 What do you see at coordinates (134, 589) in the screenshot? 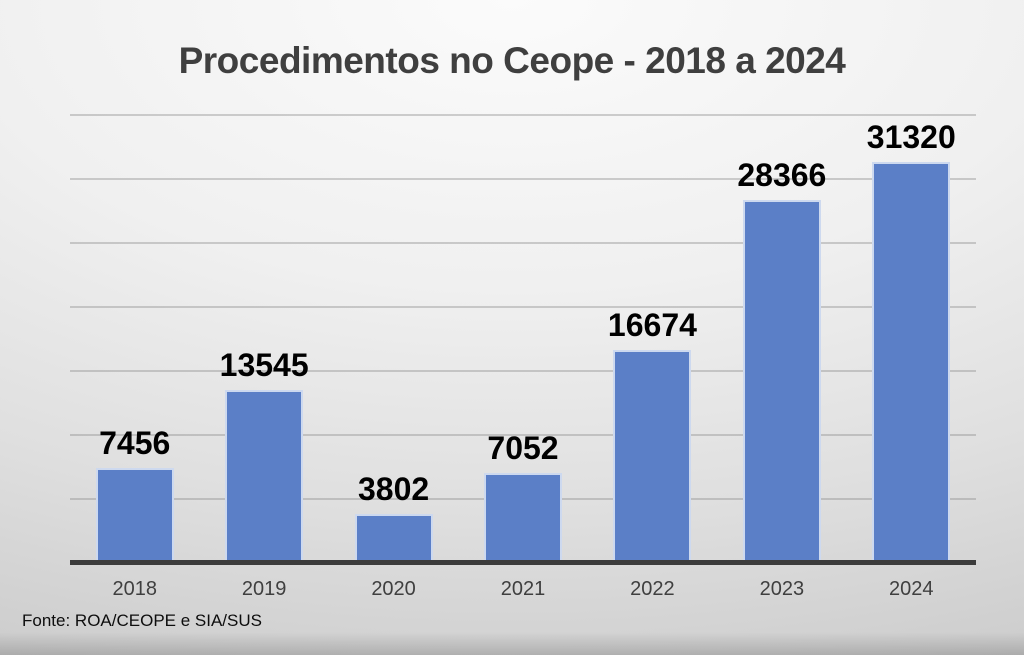
I see `x-label-2018: 2018` at bounding box center [134, 589].